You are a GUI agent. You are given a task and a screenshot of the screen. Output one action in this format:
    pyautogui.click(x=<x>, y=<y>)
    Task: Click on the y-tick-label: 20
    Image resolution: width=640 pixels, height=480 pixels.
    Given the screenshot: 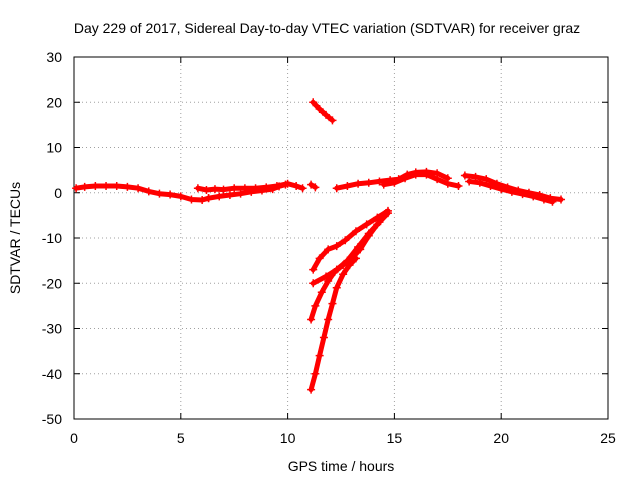 What is the action you would take?
    pyautogui.click(x=54, y=102)
    